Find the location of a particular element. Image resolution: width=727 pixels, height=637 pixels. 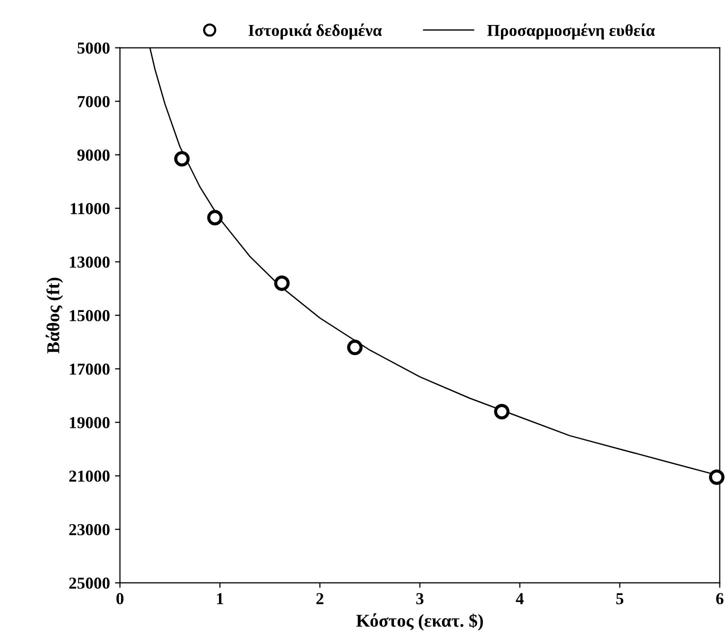

x-tick-label: 0 is located at coordinates (120, 598).